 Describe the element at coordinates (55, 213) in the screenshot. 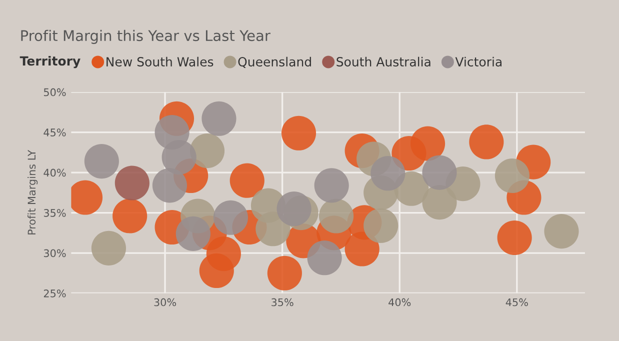

I see `y-tick-label: 35%` at that location.